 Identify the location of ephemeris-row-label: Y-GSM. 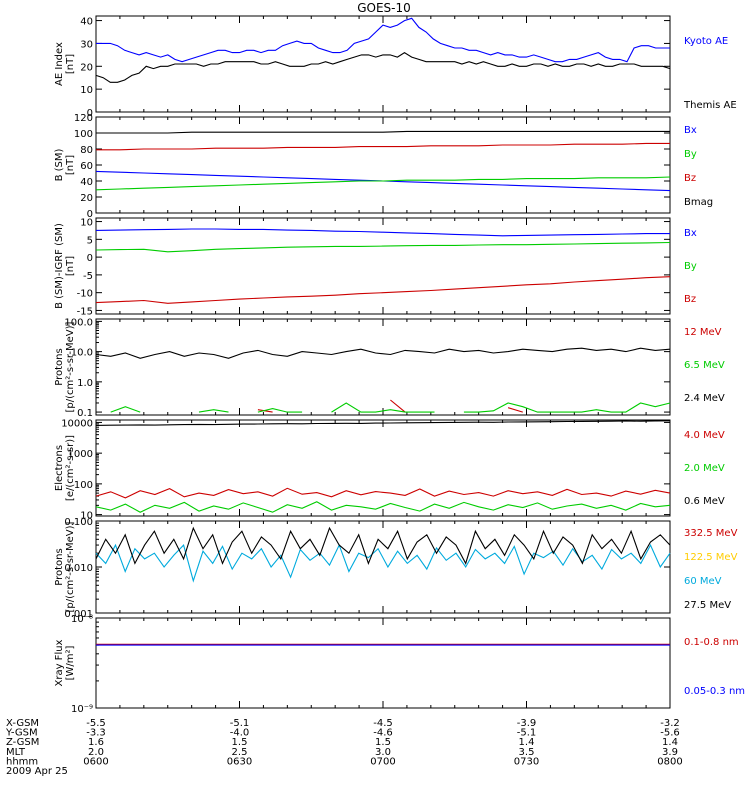
(21, 733).